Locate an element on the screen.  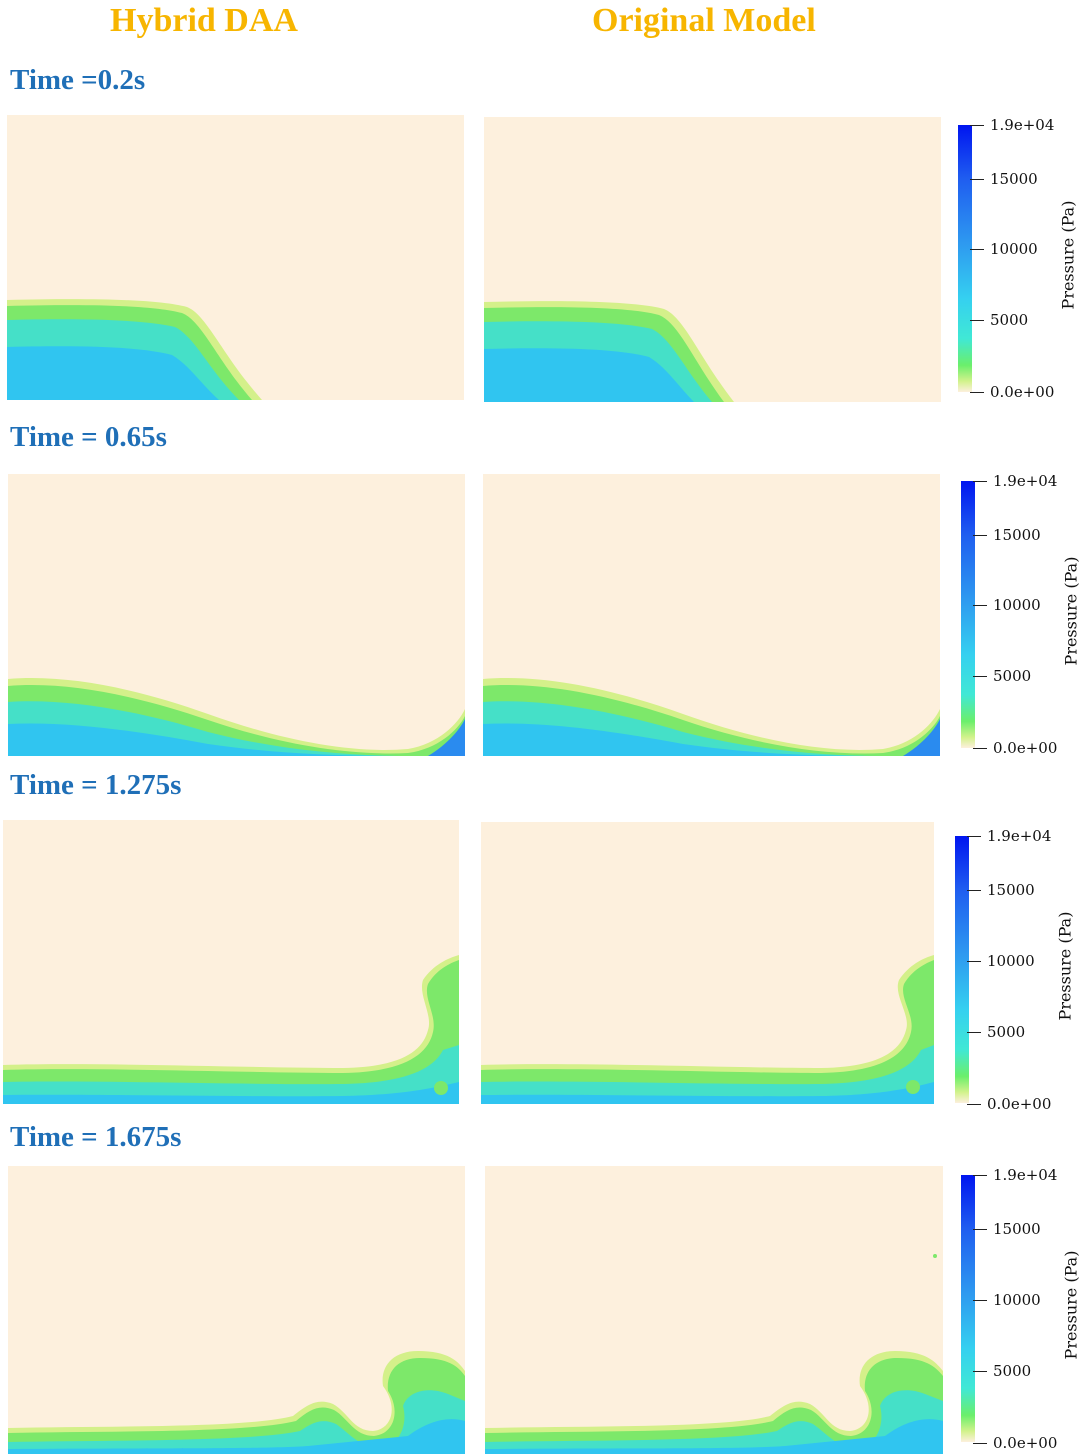
field-panel-hybrid-t1 is located at coordinates (235, 257).